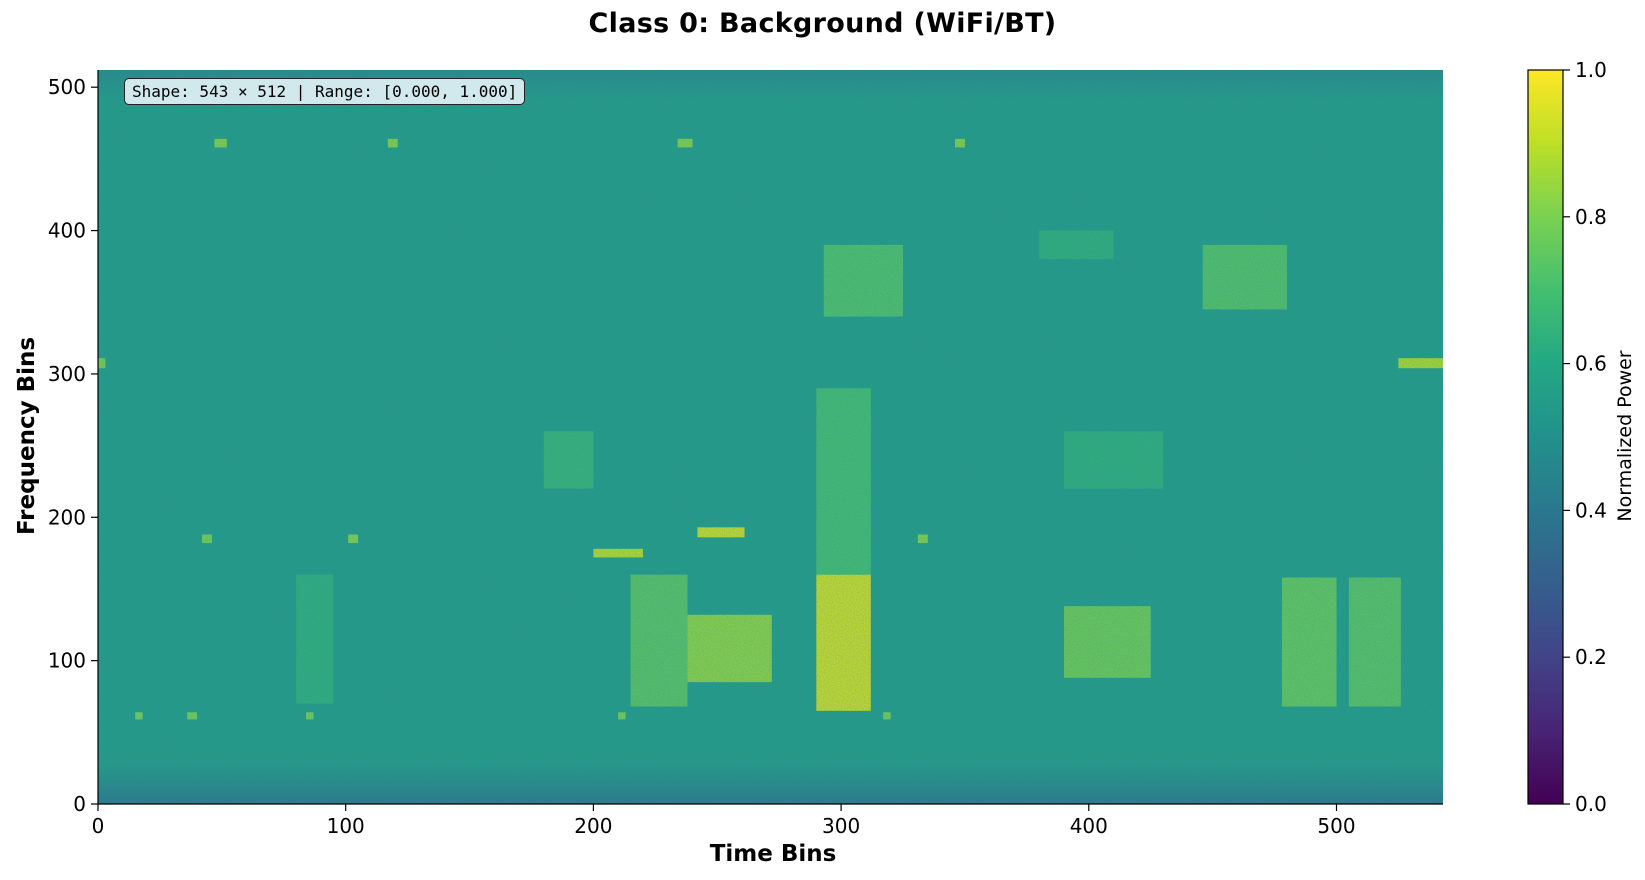 Image resolution: width=1645 pixels, height=880 pixels. I want to click on x-tick-label: 200, so click(593, 826).